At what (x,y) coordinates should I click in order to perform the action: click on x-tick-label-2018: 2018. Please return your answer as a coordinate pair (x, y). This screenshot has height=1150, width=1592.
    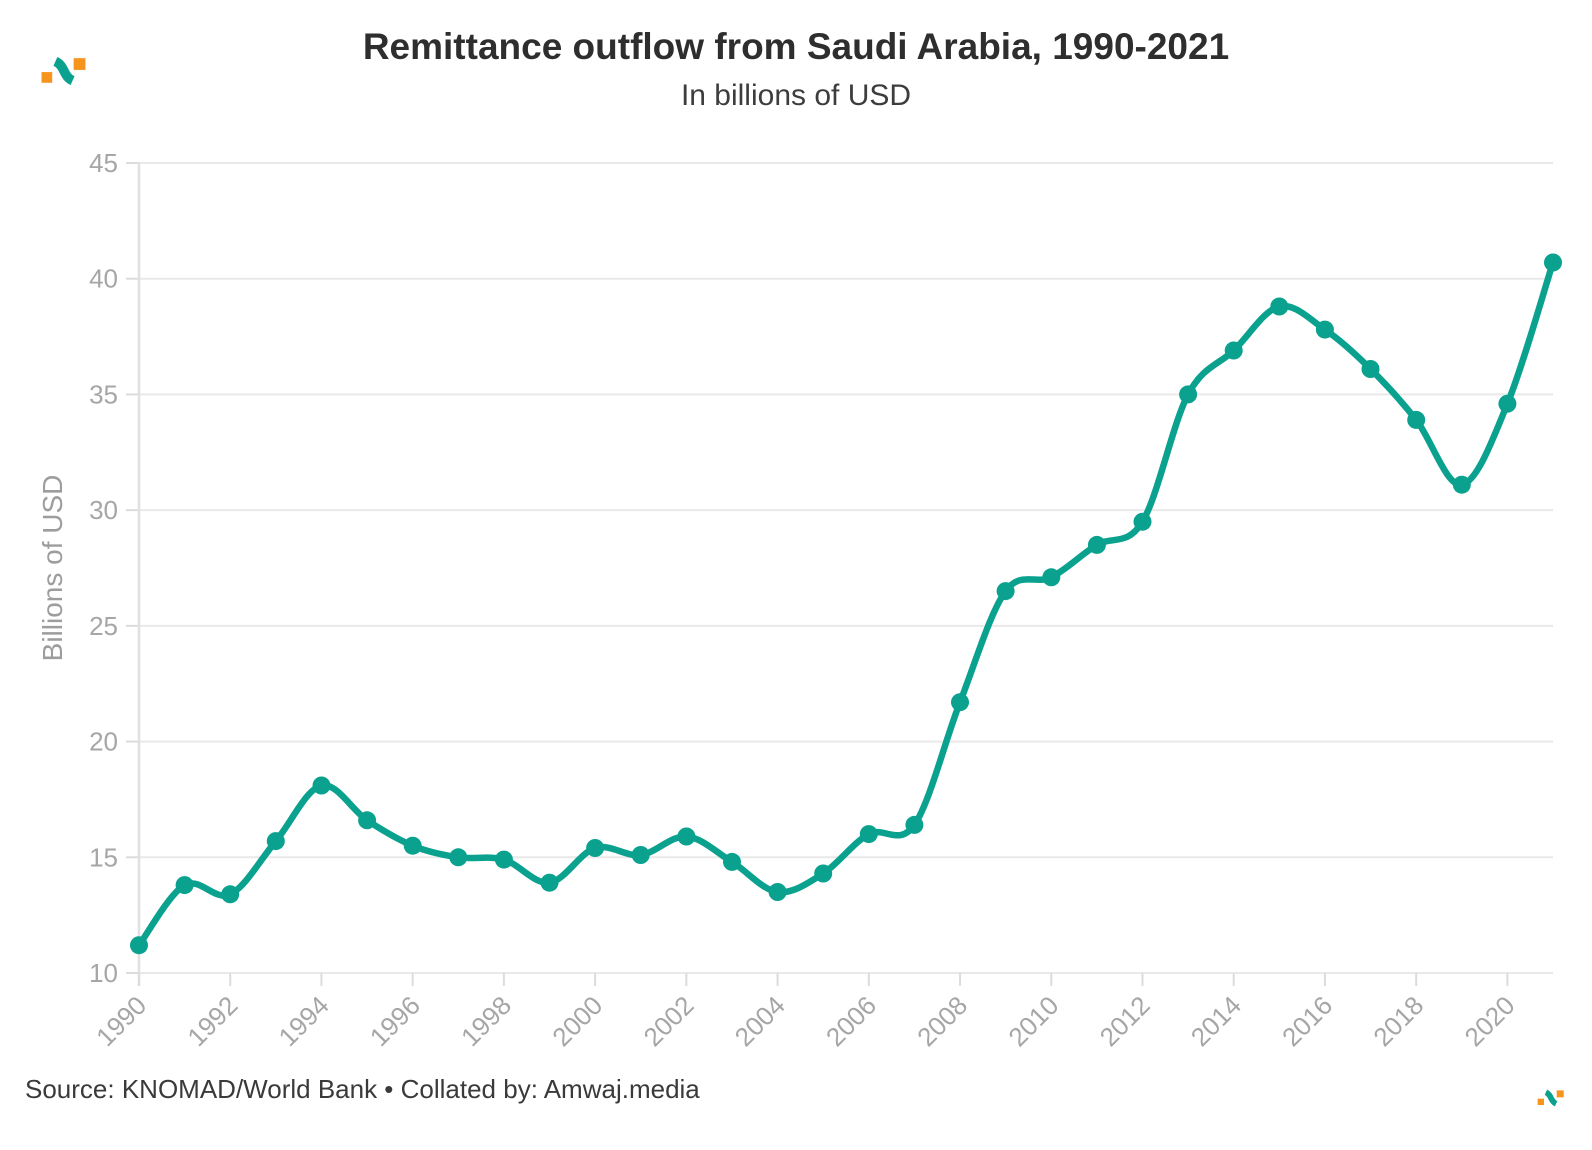
    Looking at the image, I should click on (1398, 1021).